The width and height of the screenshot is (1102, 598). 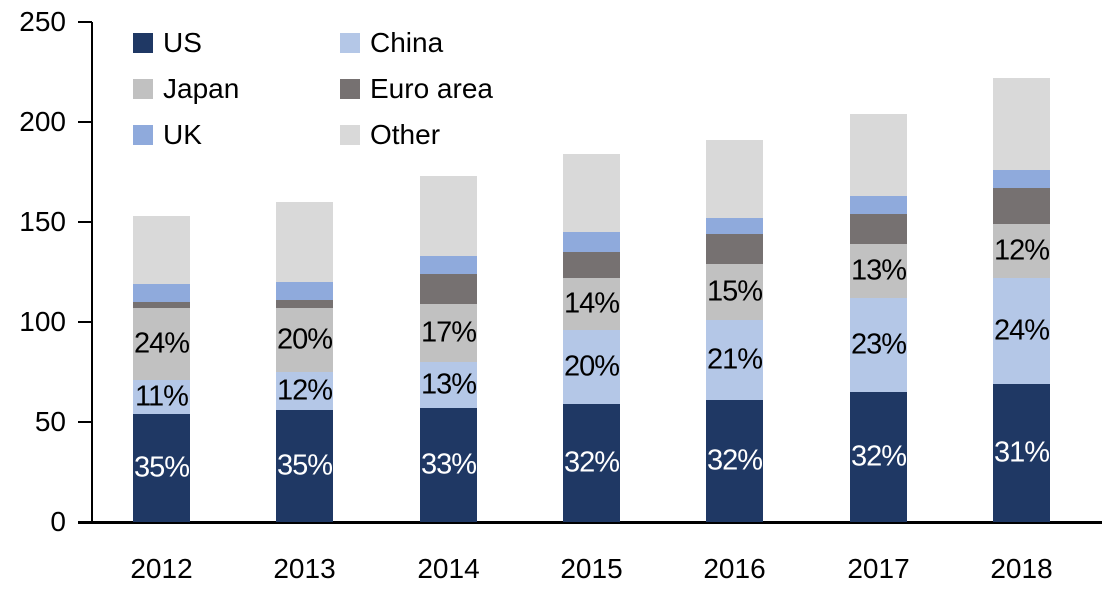 I want to click on segment-china-2017, so click(x=878, y=345).